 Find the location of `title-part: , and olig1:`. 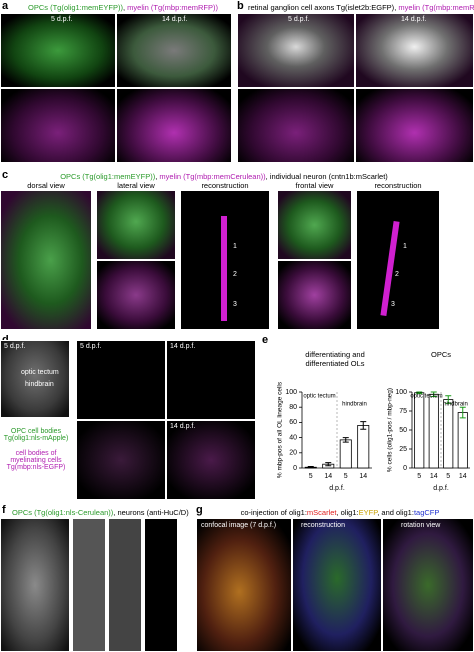

title-part: , and olig1: is located at coordinates (395, 512).